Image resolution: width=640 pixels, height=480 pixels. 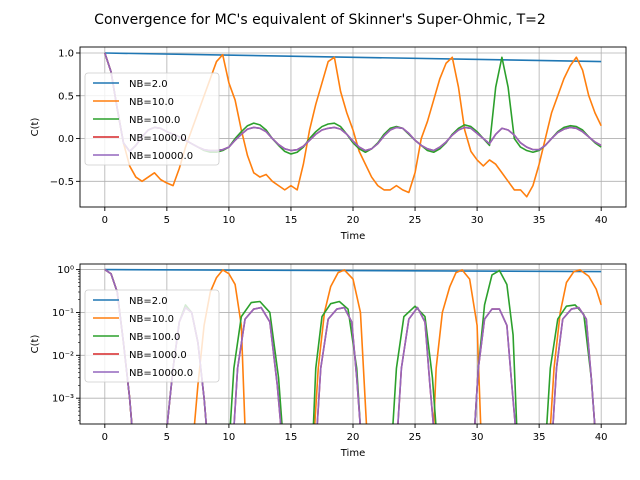 What do you see at coordinates (63, 313) in the screenshot?
I see `y-tick-label: 10⁻¹` at bounding box center [63, 313].